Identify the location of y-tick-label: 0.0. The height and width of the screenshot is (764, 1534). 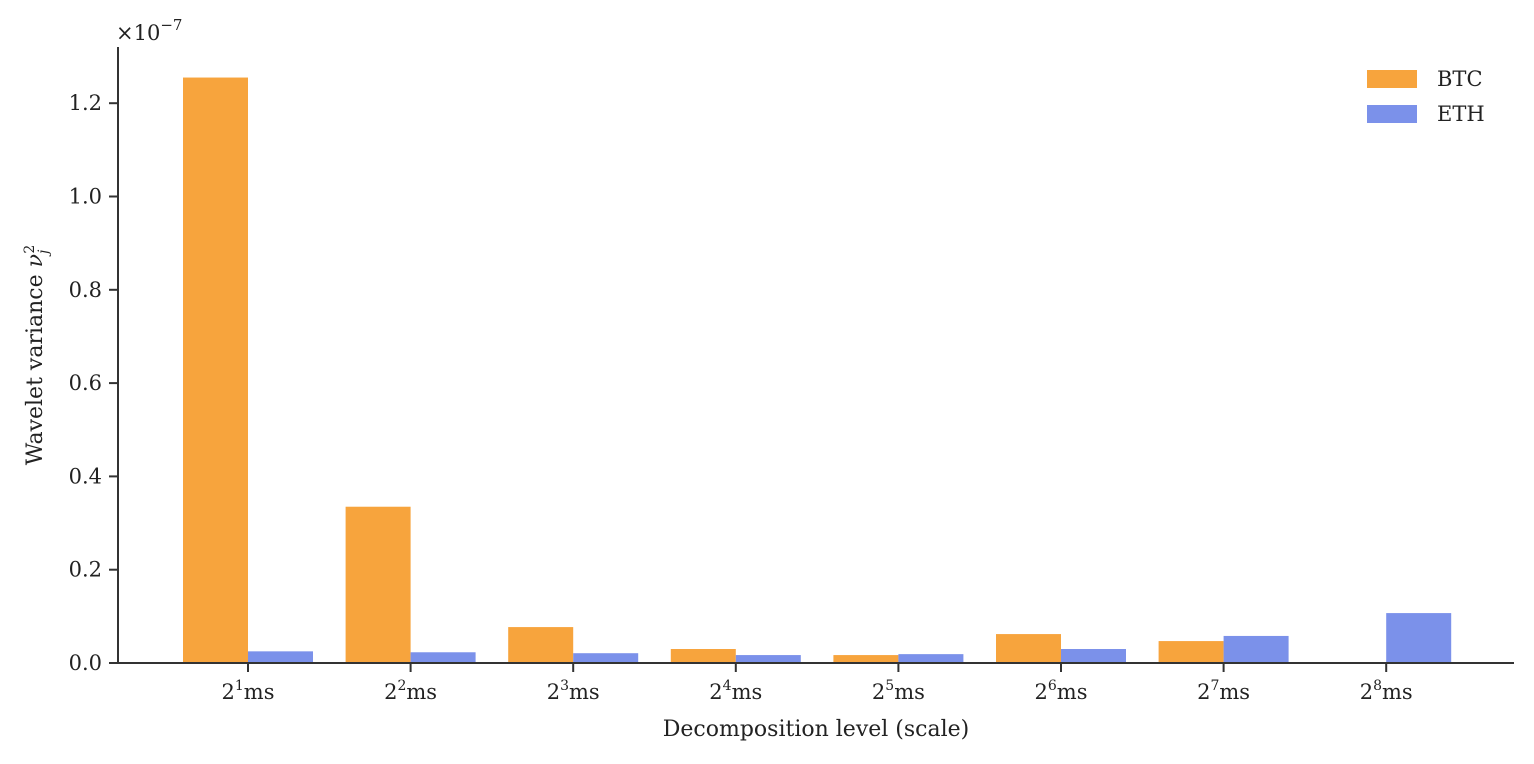
(85, 663).